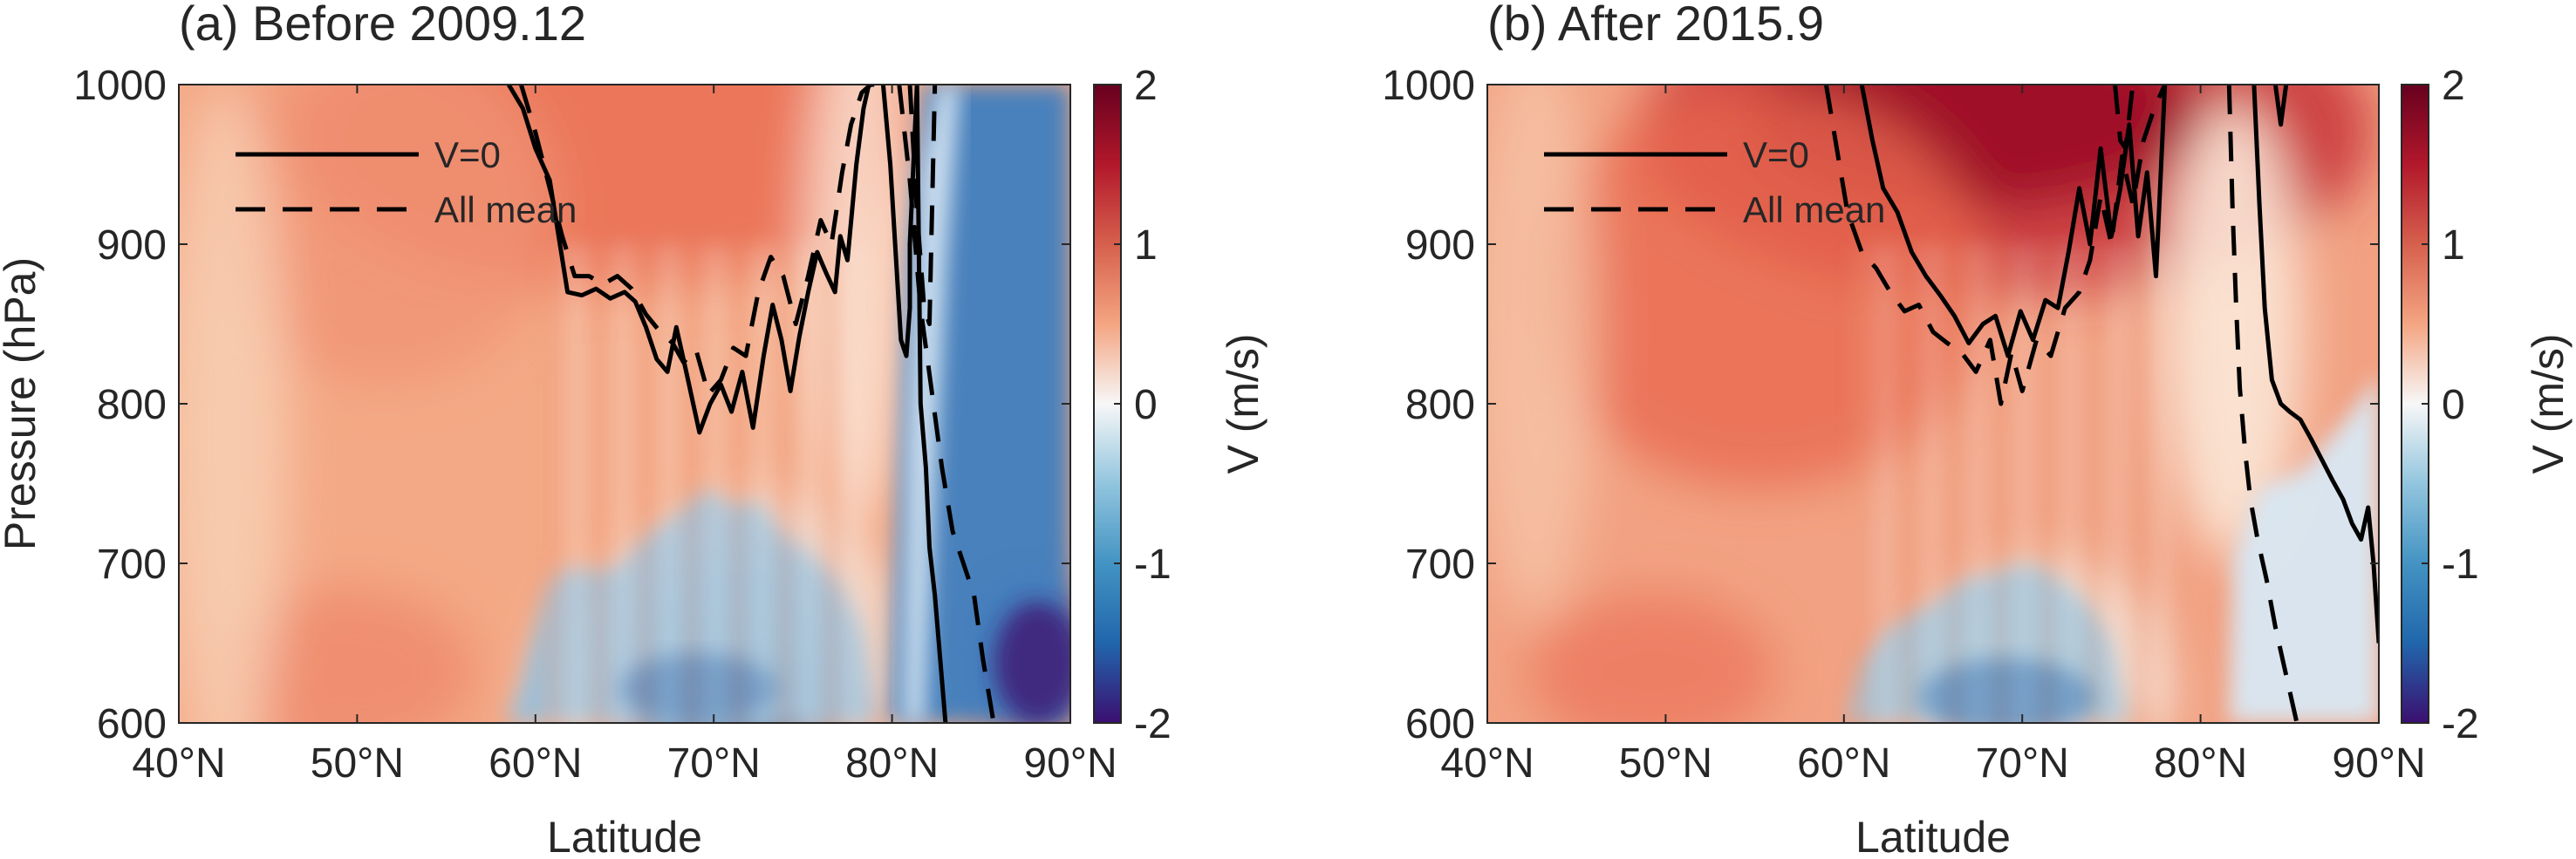 This screenshot has width=2576, height=859. Describe the element at coordinates (178, 763) in the screenshot. I see `panel-a-xtick-label: 40°N` at that location.